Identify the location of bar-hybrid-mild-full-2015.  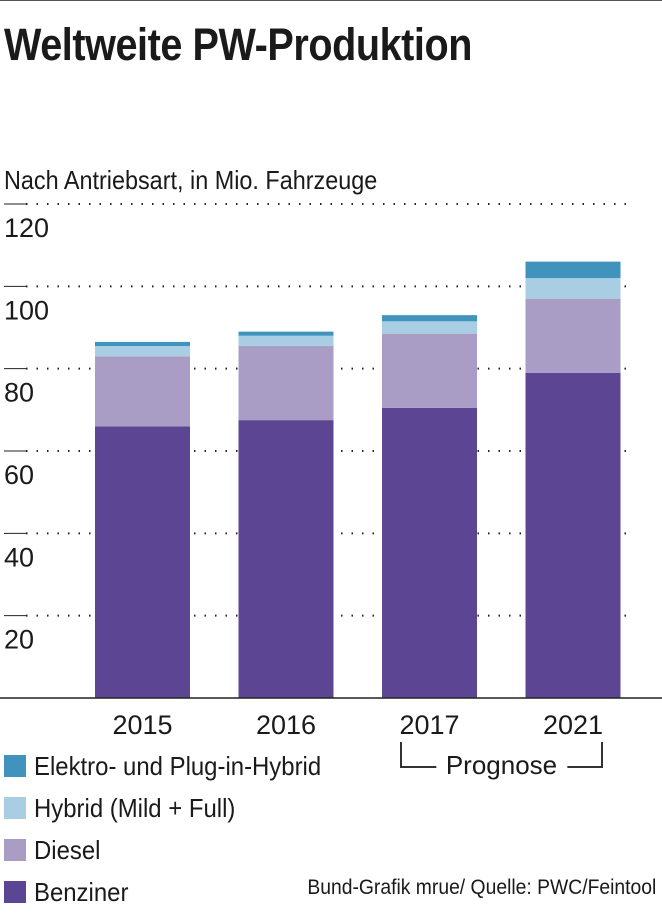
(142, 351).